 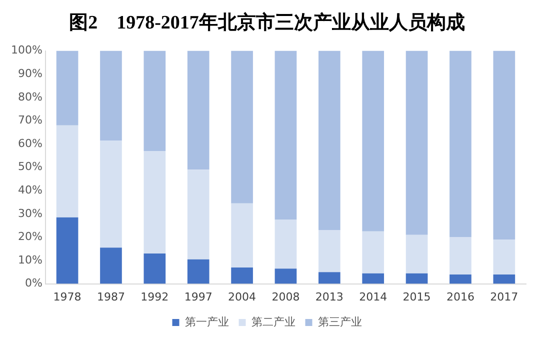 What do you see at coordinates (30, 259) in the screenshot?
I see `y-tick-label: 10%` at bounding box center [30, 259].